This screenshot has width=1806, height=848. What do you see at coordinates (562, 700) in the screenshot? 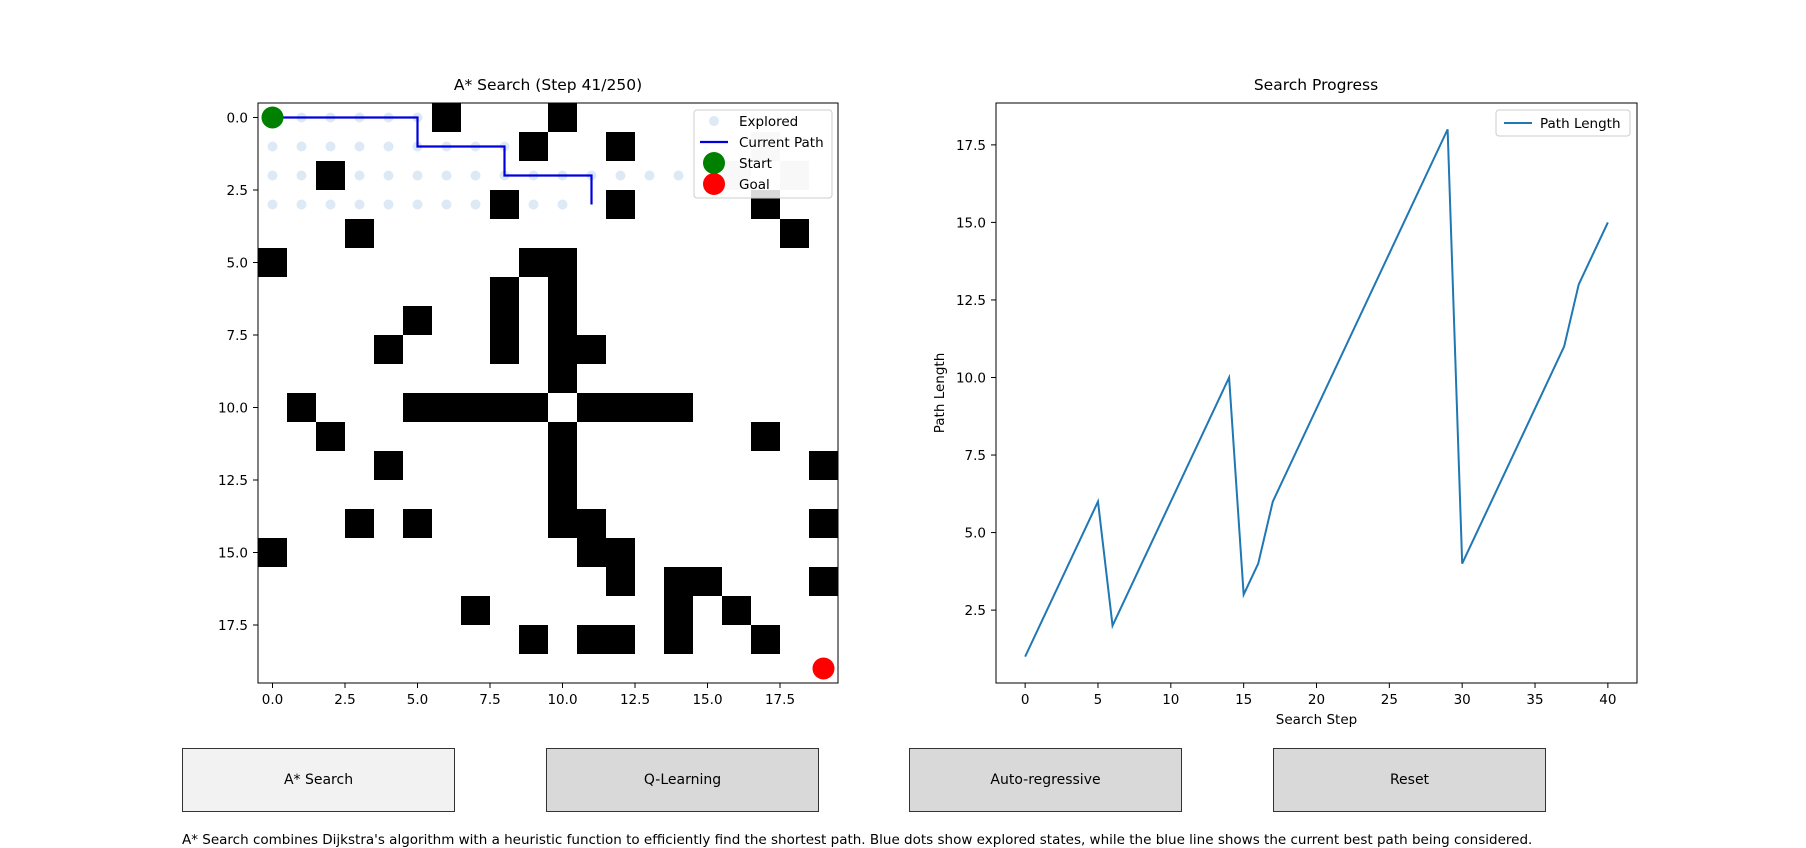
I see `x-tick-label: 10.0` at bounding box center [562, 700].